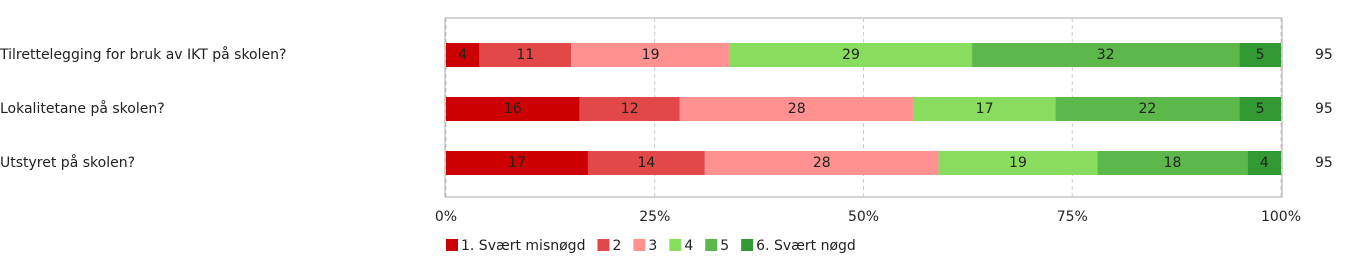  I want to click on category-label: Utstyret på skolen?, so click(67, 162).